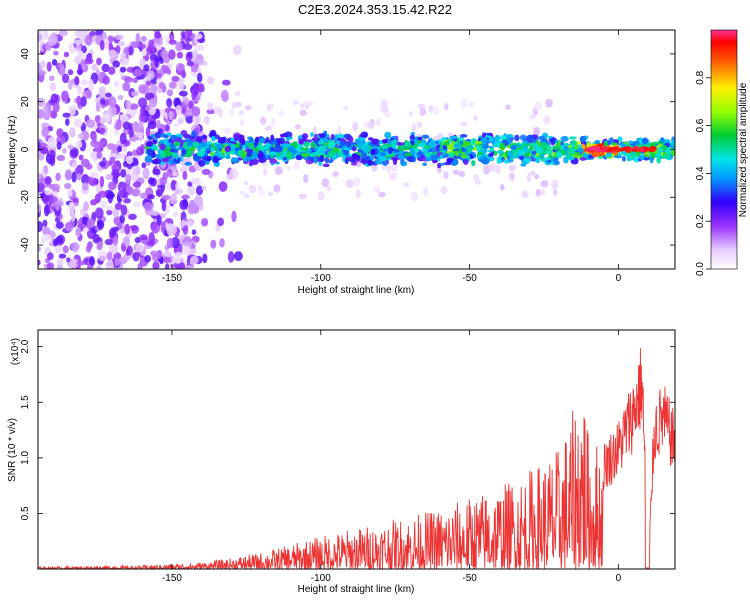 The image size is (750, 600). I want to click on colorbar-tick-label: 0.8, so click(700, 77).